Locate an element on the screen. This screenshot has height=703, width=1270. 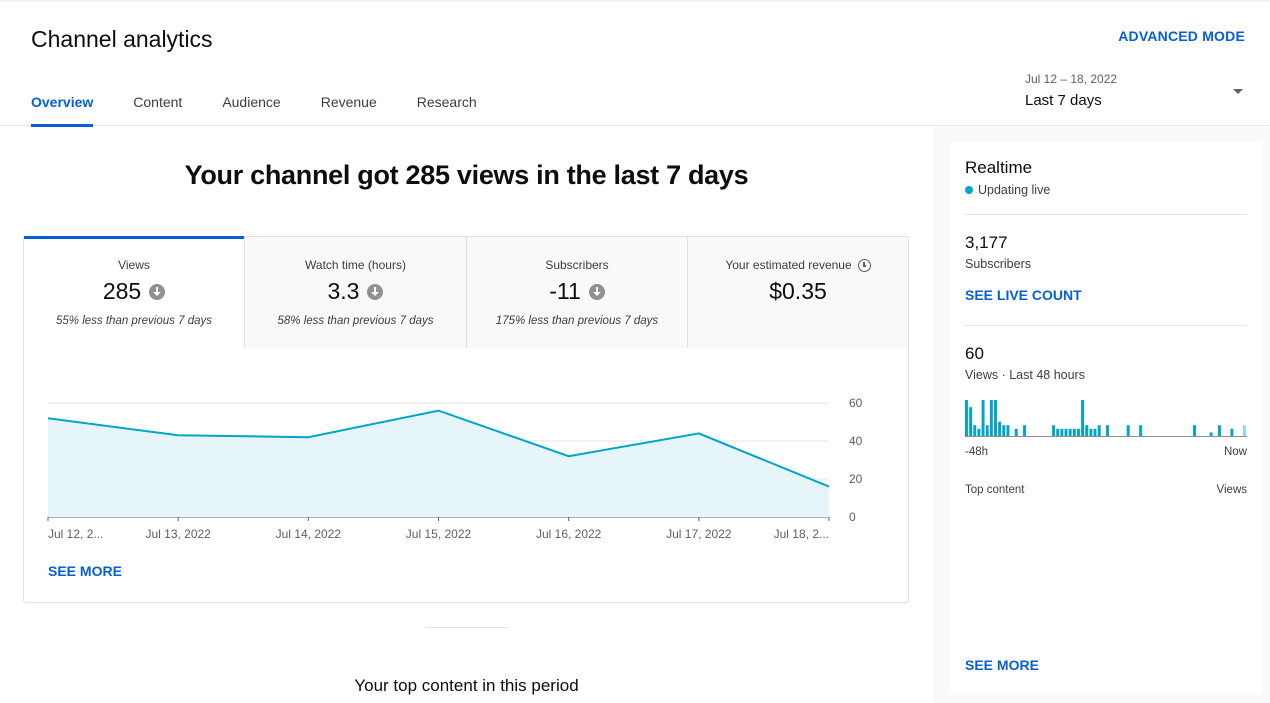
metric-label: Views is located at coordinates (134, 265).